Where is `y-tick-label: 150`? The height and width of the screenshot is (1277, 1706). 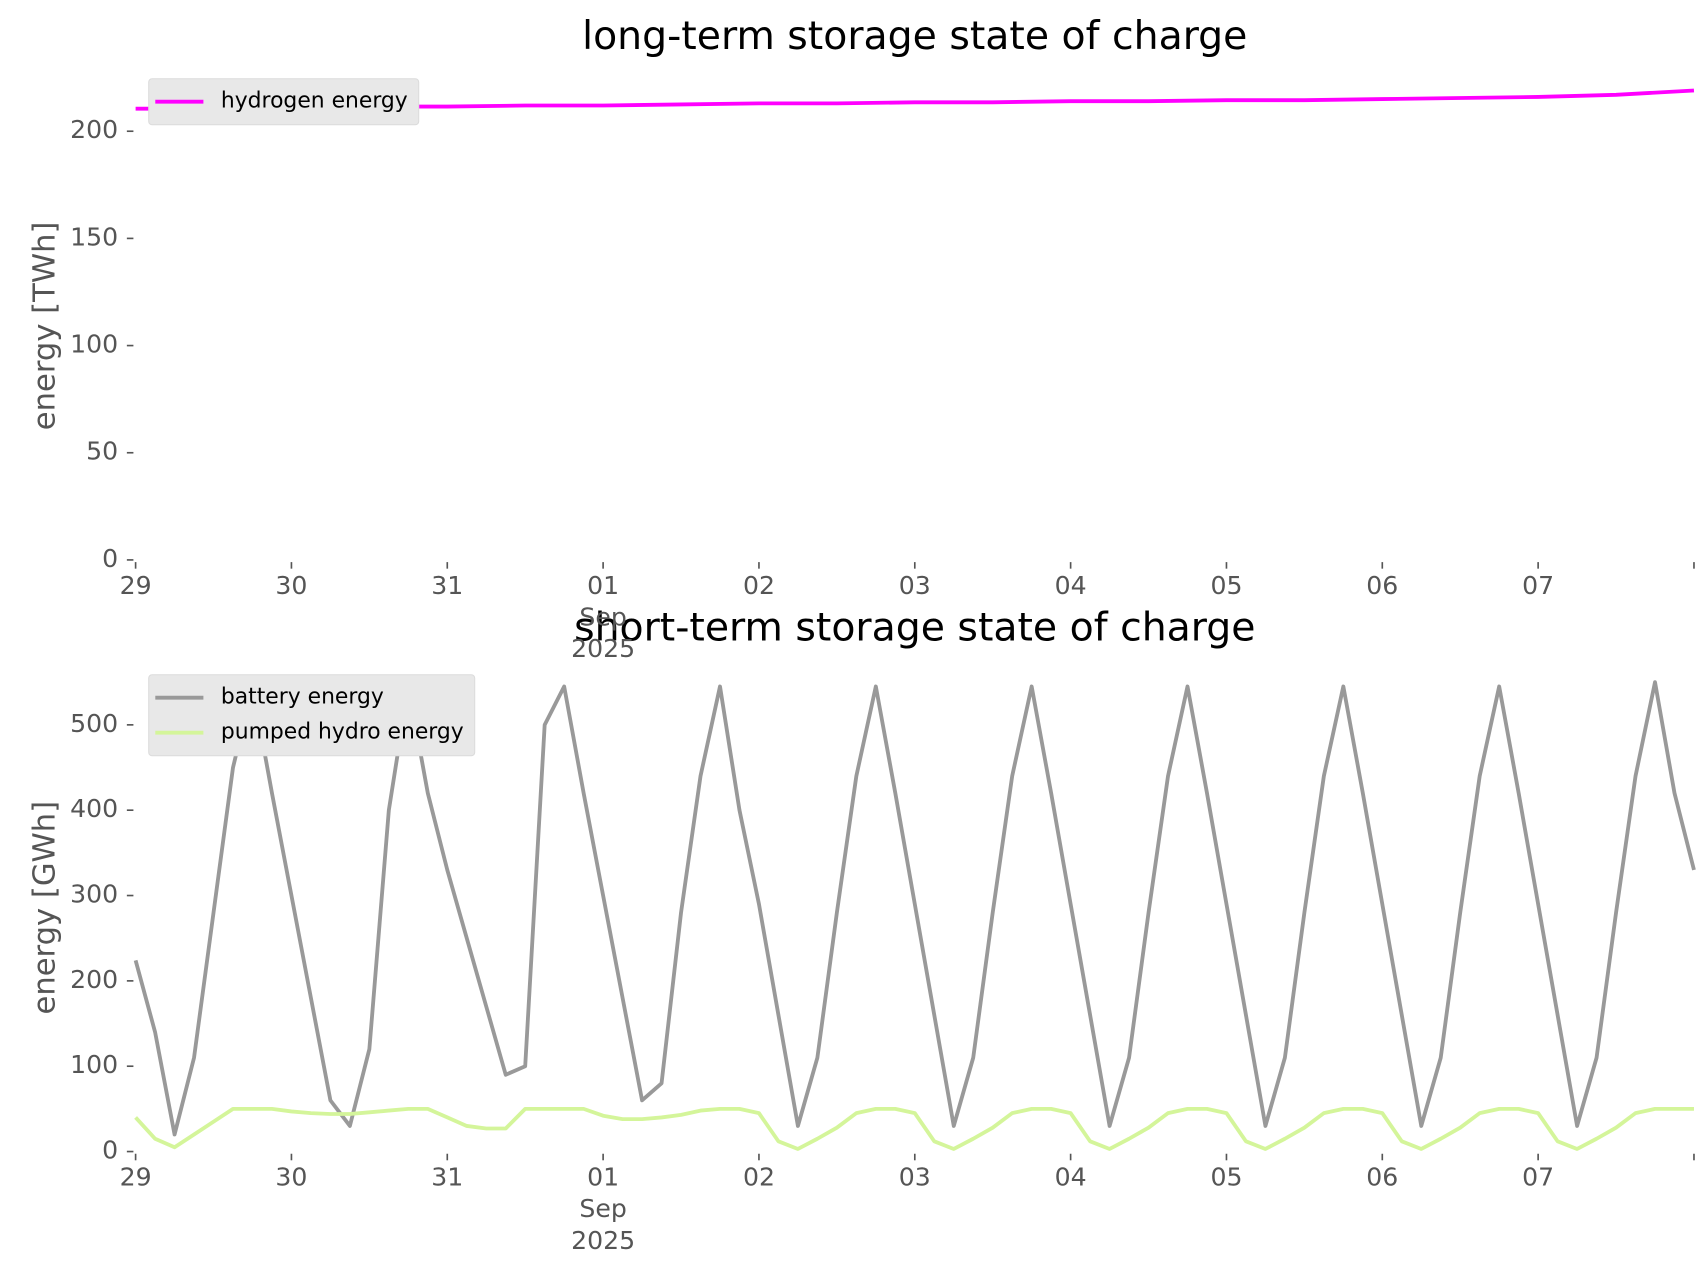 y-tick-label: 150 is located at coordinates (94, 236).